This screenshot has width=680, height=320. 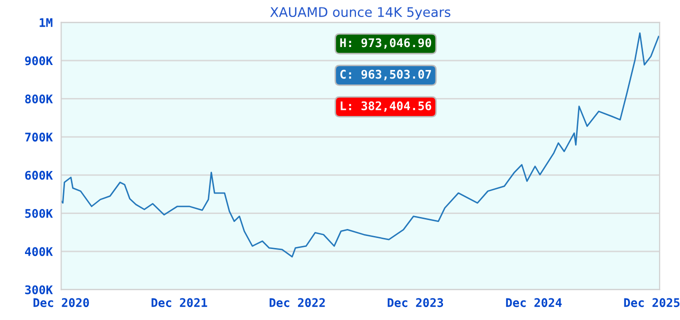 What do you see at coordinates (386, 106) in the screenshot?
I see `annotation: L: 382,404.56` at bounding box center [386, 106].